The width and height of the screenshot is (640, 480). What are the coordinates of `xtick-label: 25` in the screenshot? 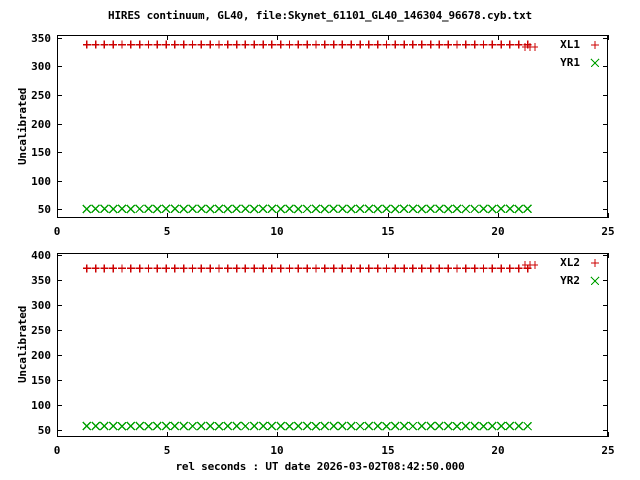 It's located at (608, 450).